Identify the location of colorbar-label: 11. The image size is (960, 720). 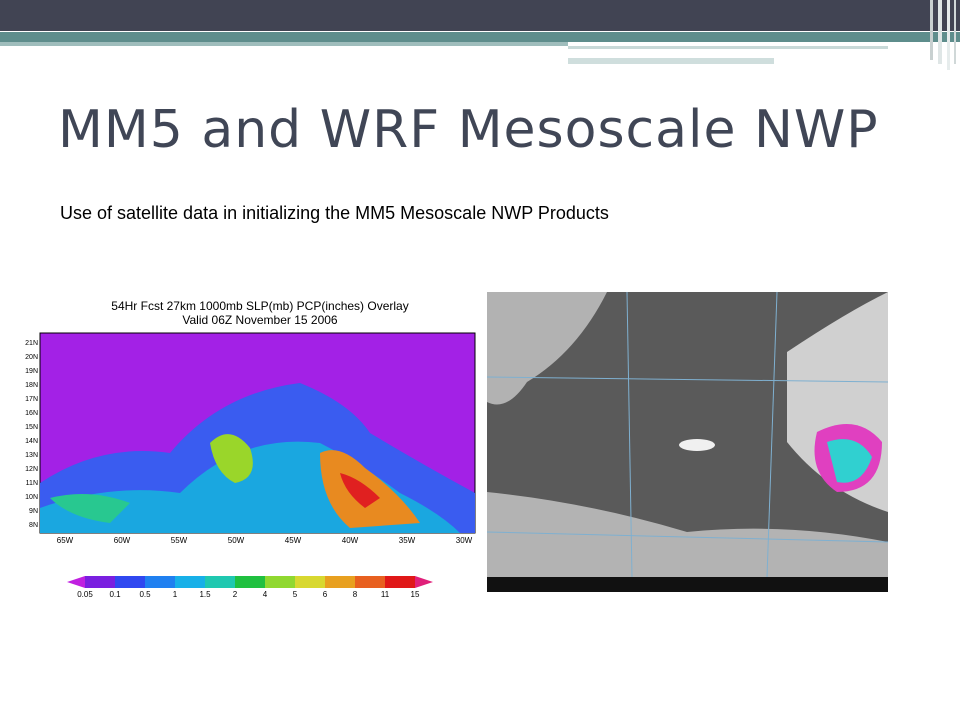
(385, 594).